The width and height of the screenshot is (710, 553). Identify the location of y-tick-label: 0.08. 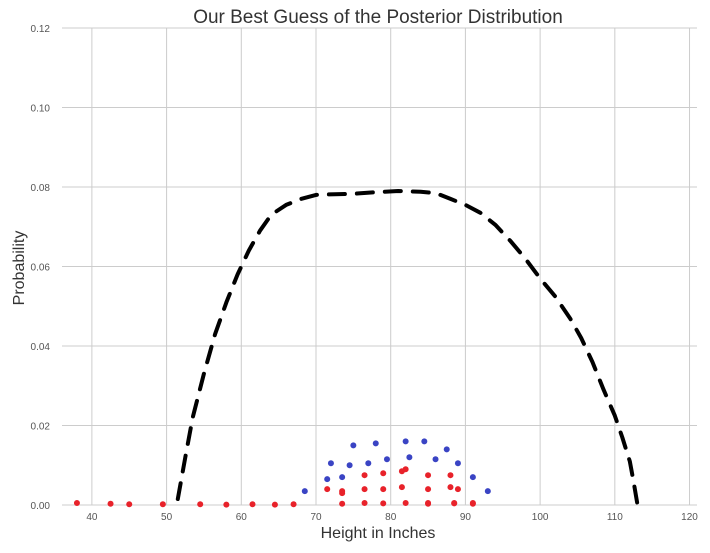
(41, 188).